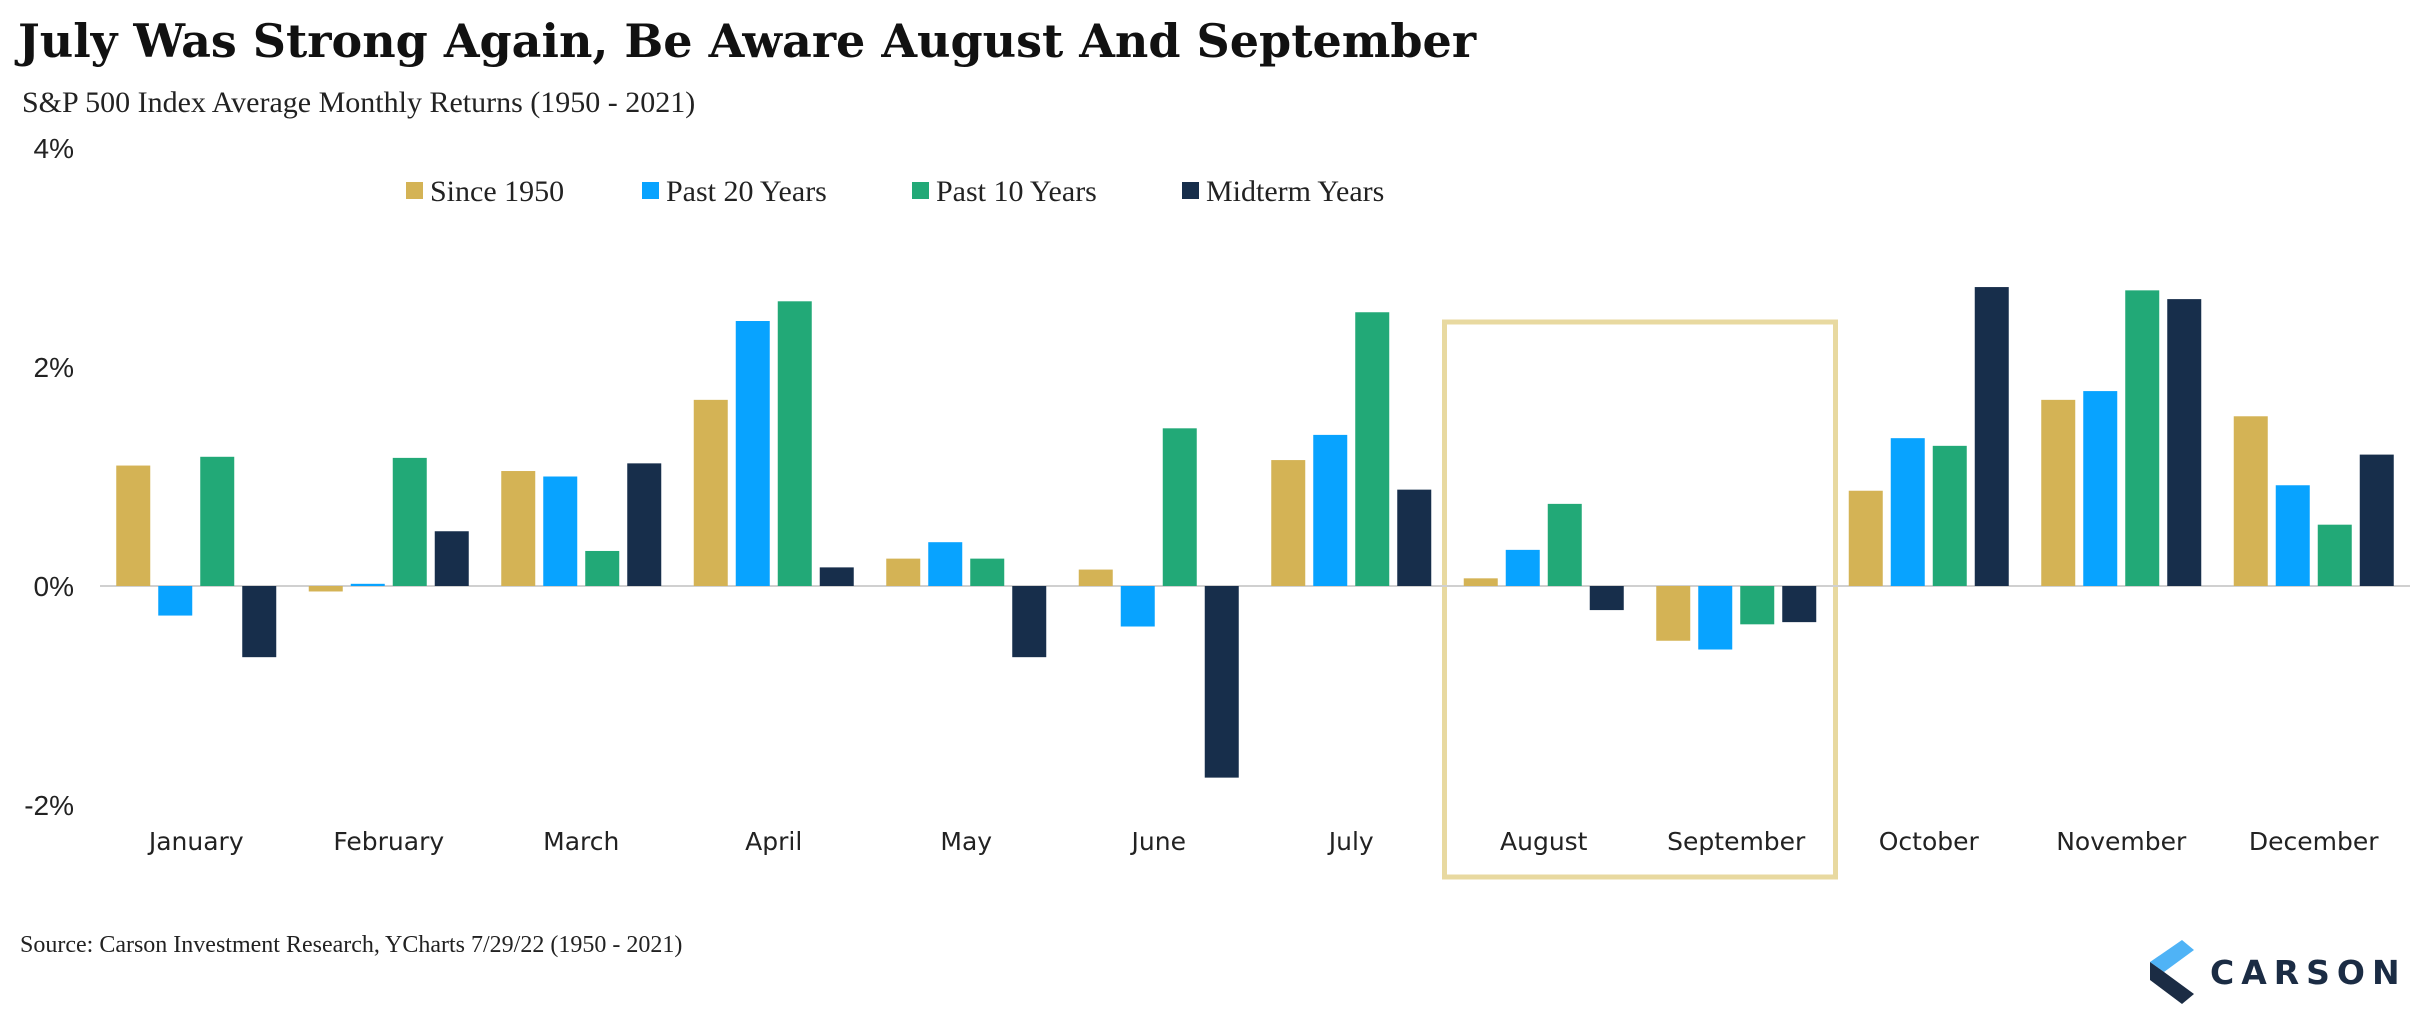 Image resolution: width=2426 pixels, height=1025 pixels. I want to click on highlight-box, so click(1640, 599).